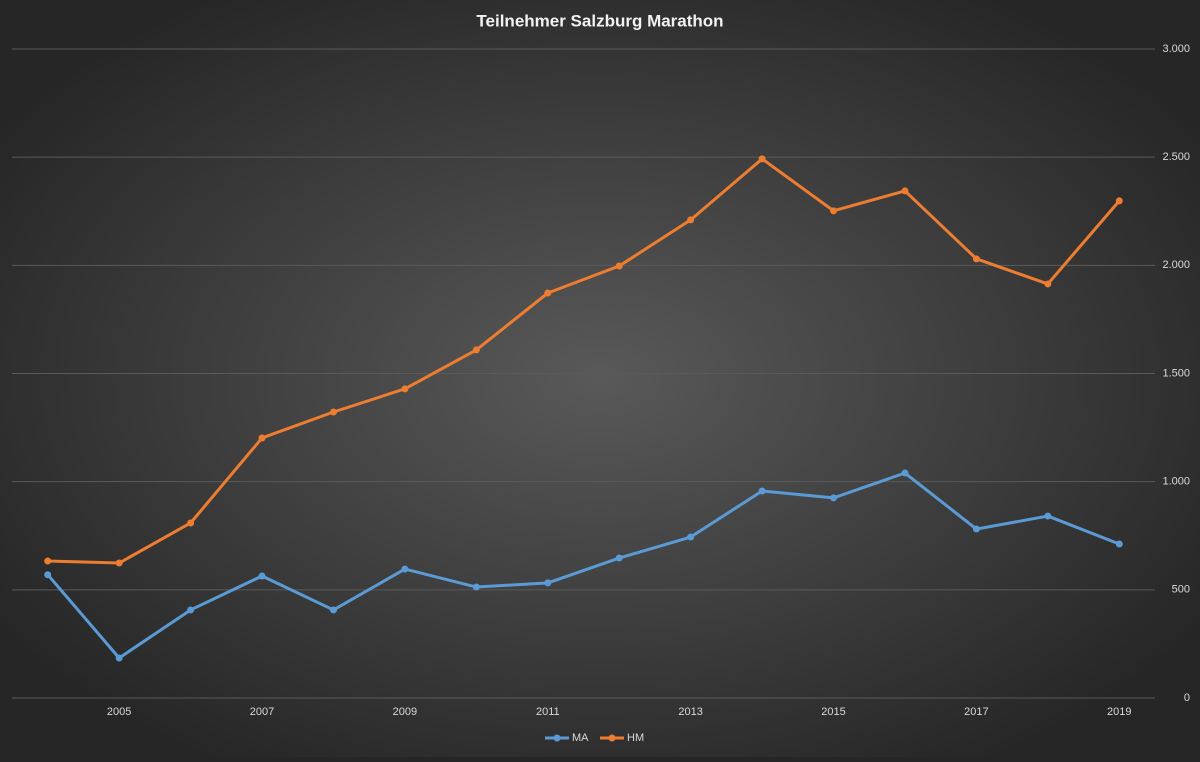 This screenshot has width=1200, height=762. Describe the element at coordinates (1187, 698) in the screenshot. I see `y-tick-label: 0` at that location.